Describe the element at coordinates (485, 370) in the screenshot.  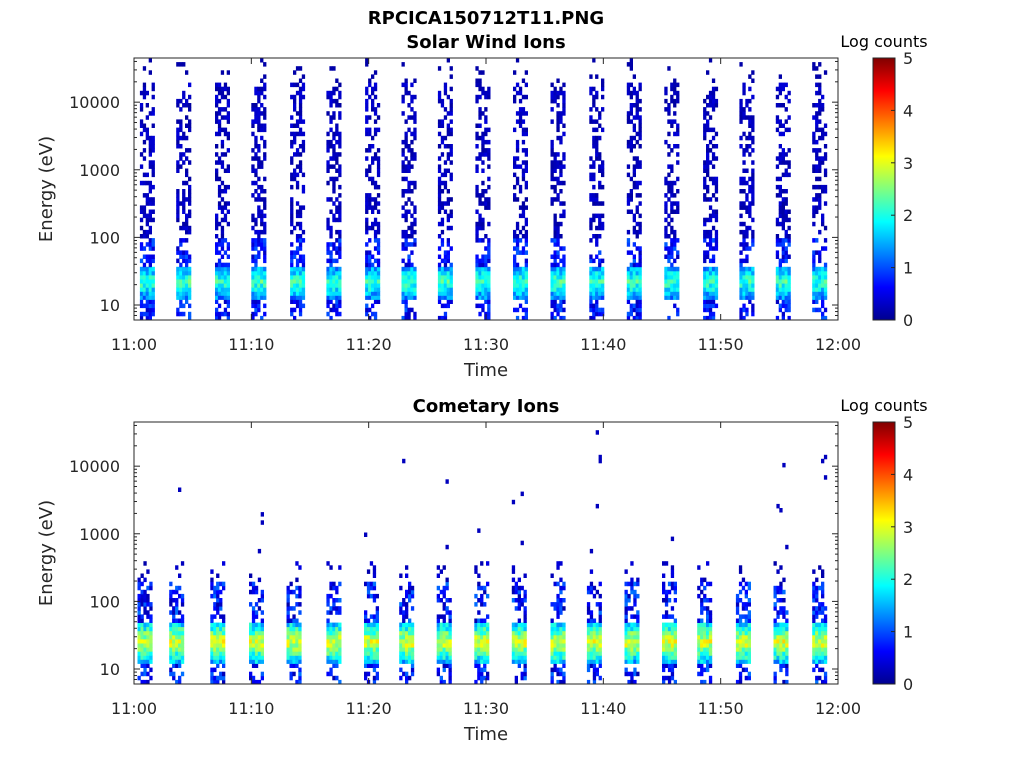
I see `panel1-x-axis-label: Time` at that location.